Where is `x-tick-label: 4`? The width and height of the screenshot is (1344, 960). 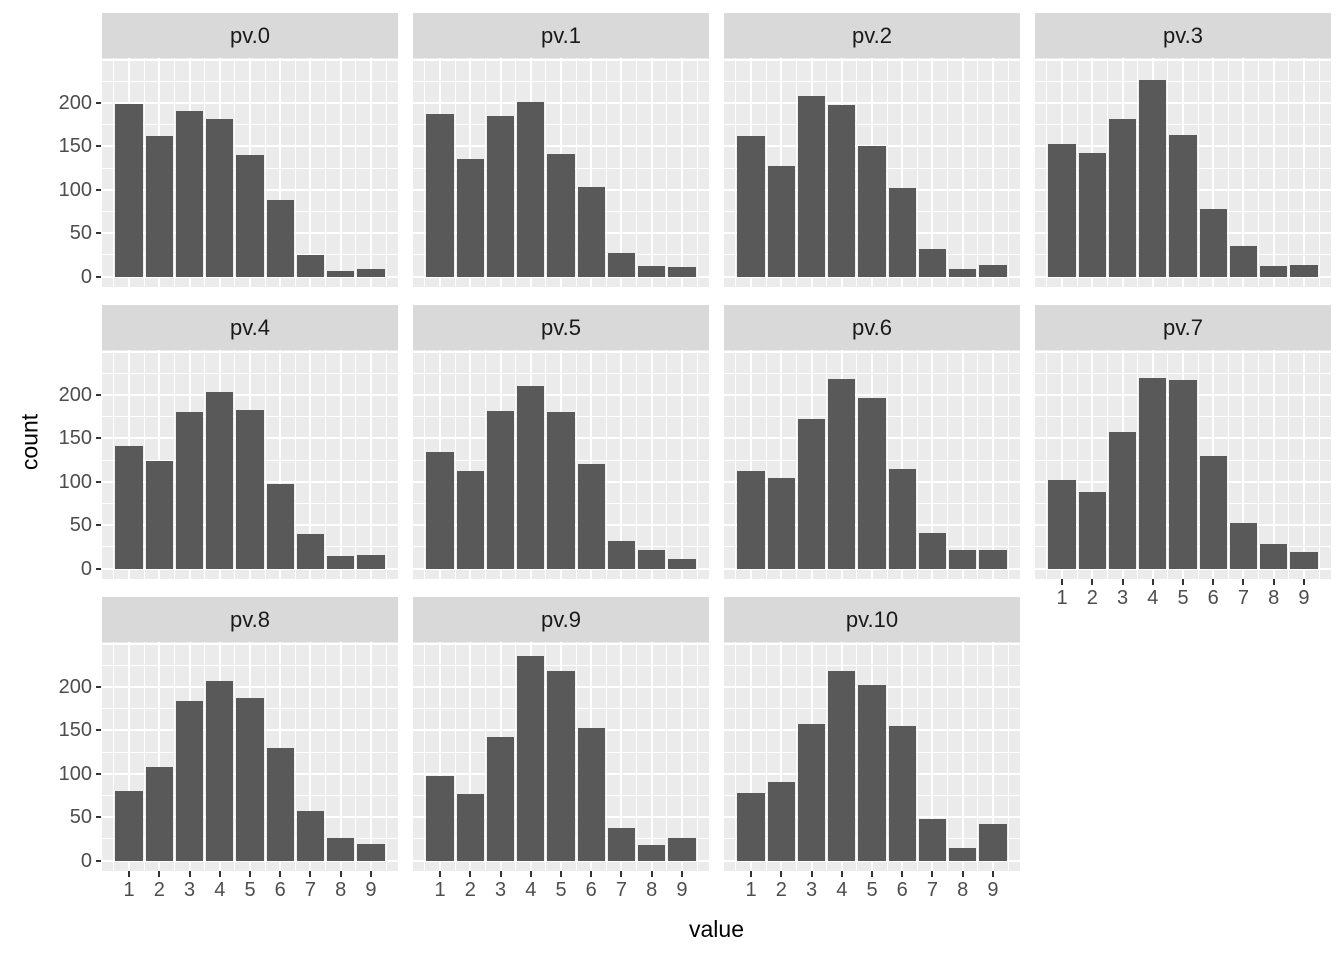
x-tick-label: 4 is located at coordinates (531, 890).